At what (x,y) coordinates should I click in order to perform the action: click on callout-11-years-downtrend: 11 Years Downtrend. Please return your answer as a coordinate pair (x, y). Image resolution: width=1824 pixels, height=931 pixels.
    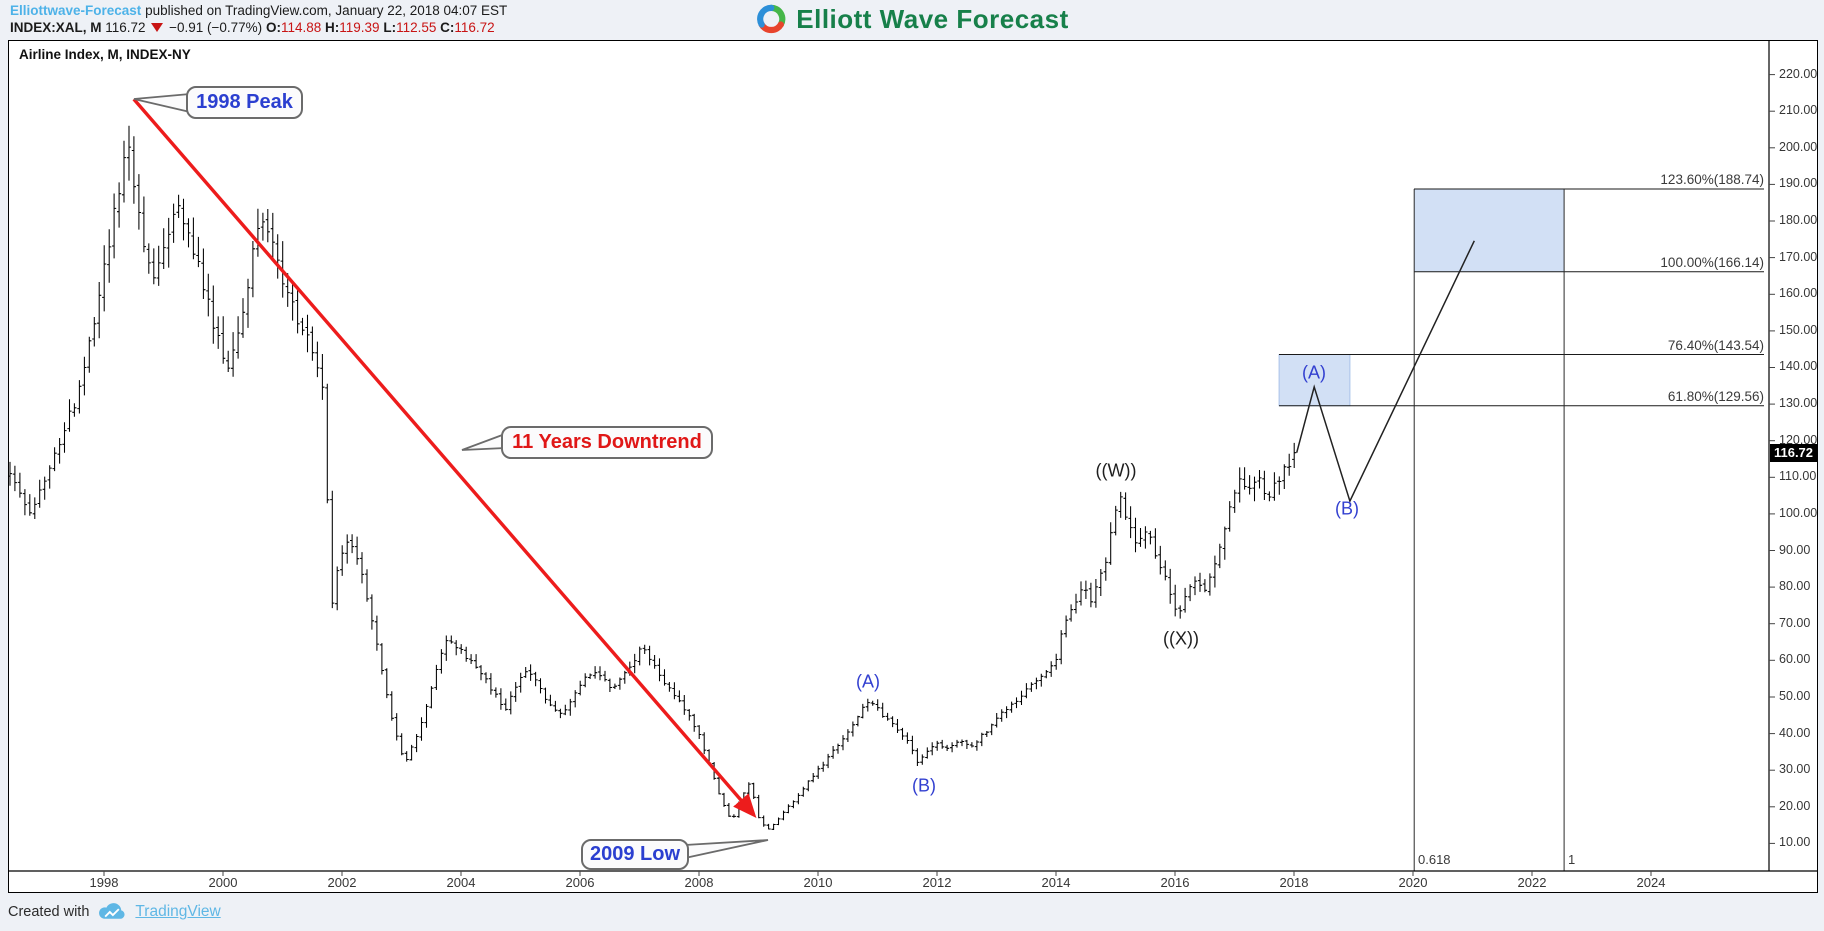
    Looking at the image, I should click on (607, 442).